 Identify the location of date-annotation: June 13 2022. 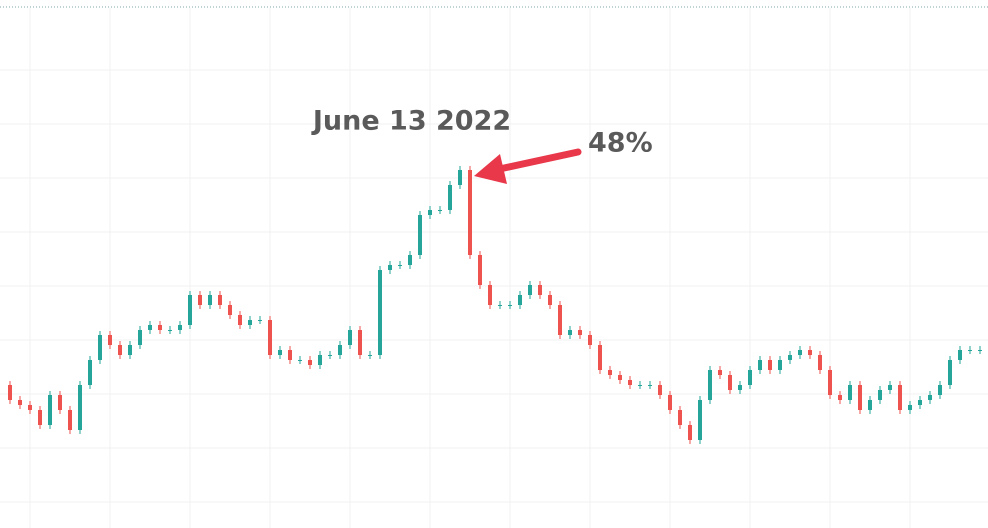
(411, 121).